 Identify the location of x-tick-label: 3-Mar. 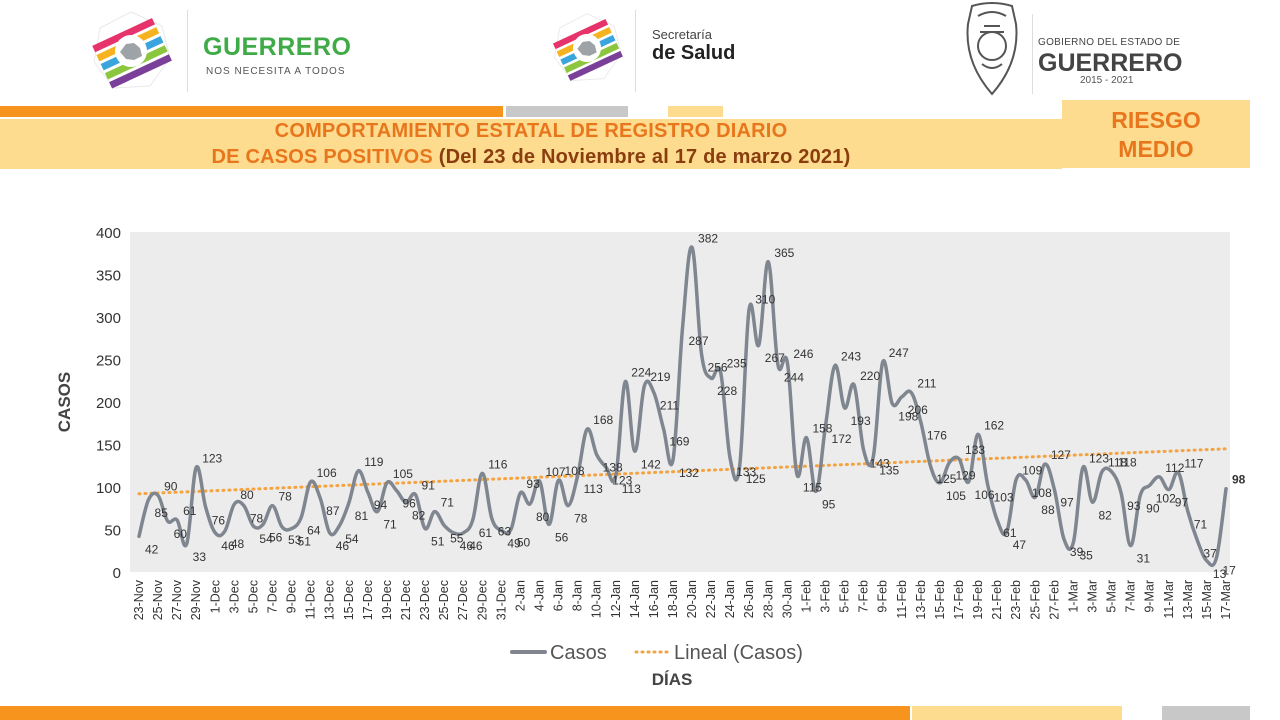
(1093, 596).